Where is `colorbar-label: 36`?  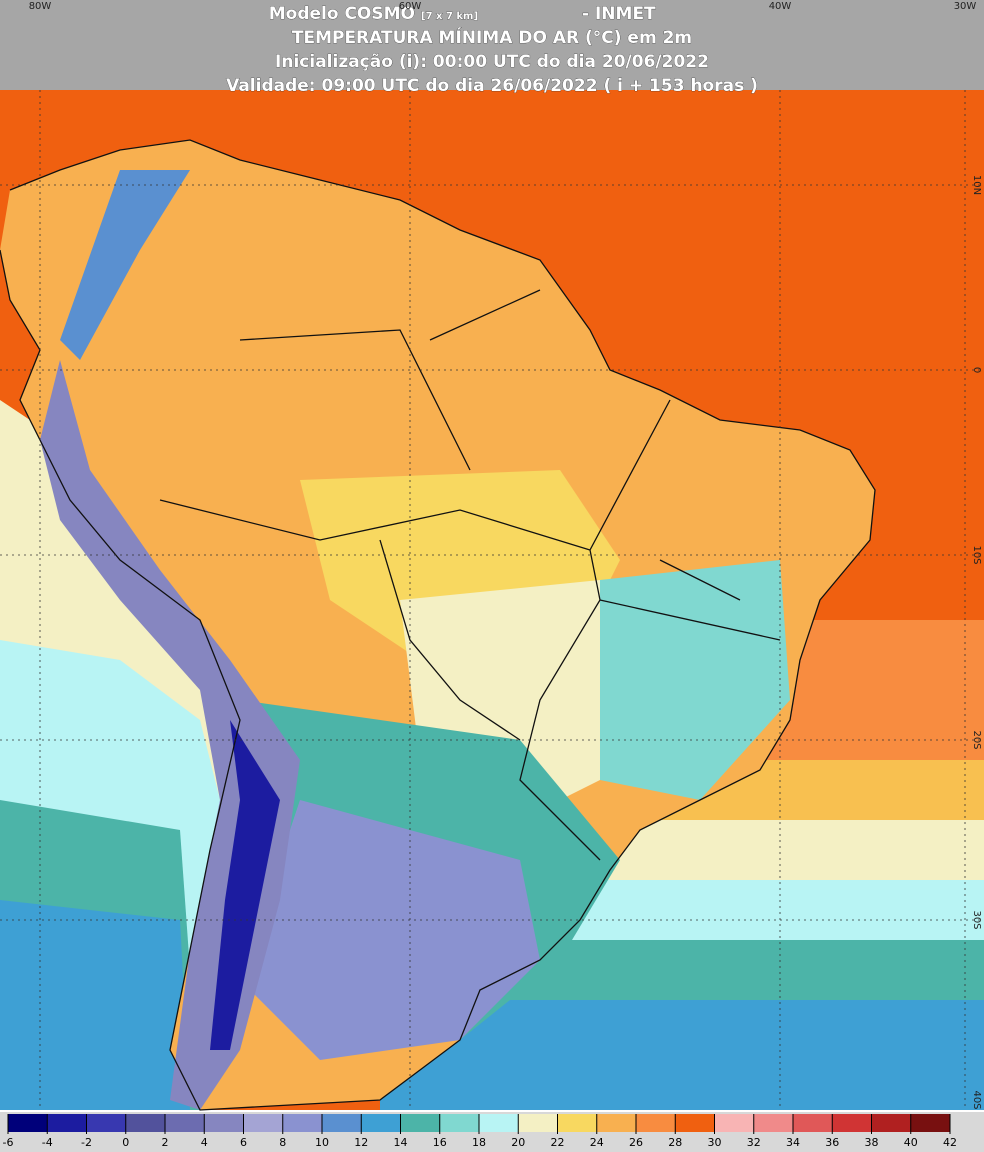 colorbar-label: 36 is located at coordinates (832, 1142).